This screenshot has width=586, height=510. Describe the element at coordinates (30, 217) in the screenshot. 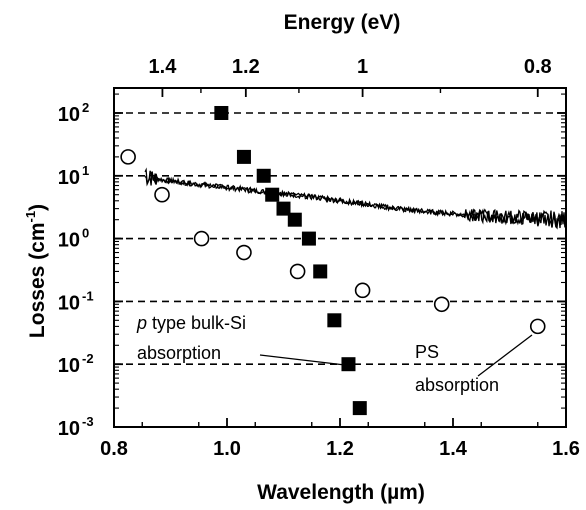

I see `y-axis-title-sup: -1` at that location.